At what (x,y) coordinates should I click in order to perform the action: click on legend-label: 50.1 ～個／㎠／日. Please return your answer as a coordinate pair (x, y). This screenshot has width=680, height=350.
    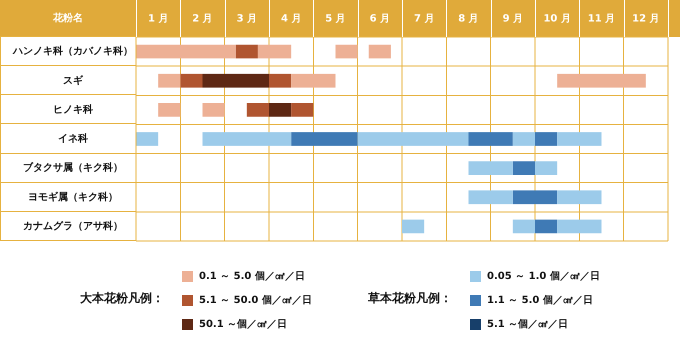
    Looking at the image, I should click on (243, 324).